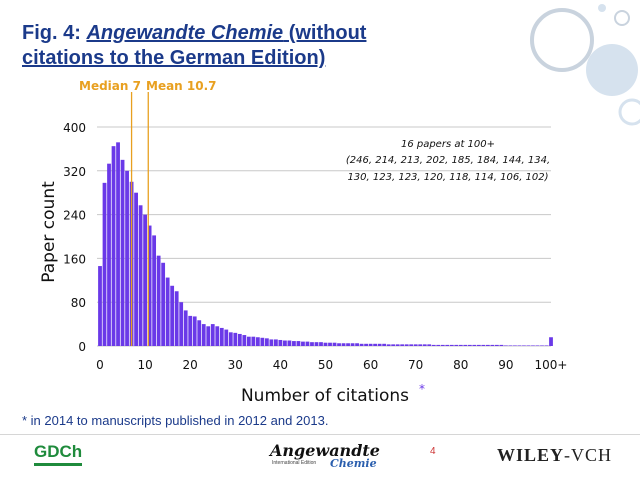 The height and width of the screenshot is (480, 640). I want to click on y-tick-label: 240, so click(74, 216).